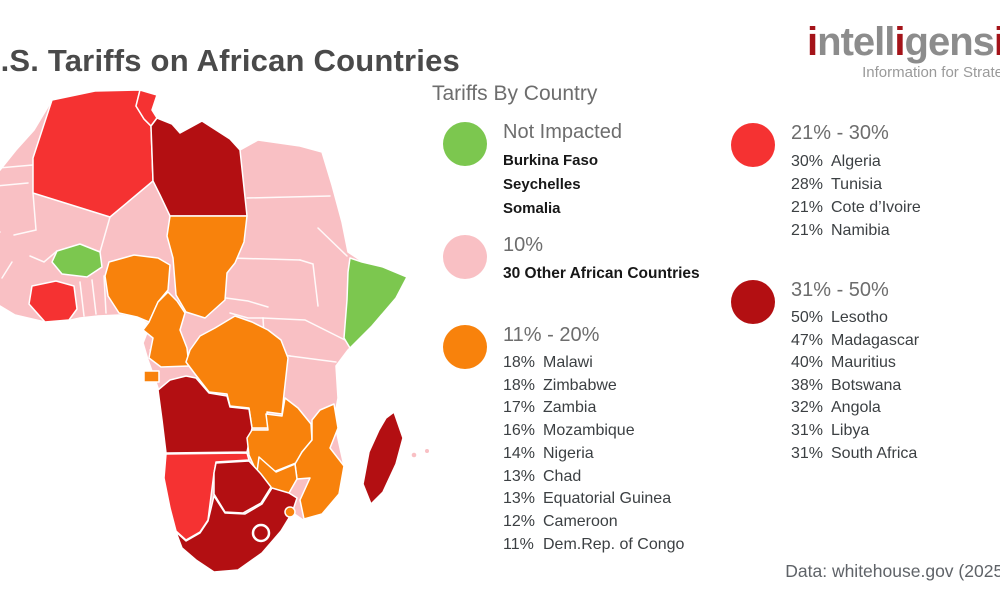 This screenshot has width=1000, height=600. Describe the element at coordinates (518, 544) in the screenshot. I see `tariff-rate: 11%` at that location.